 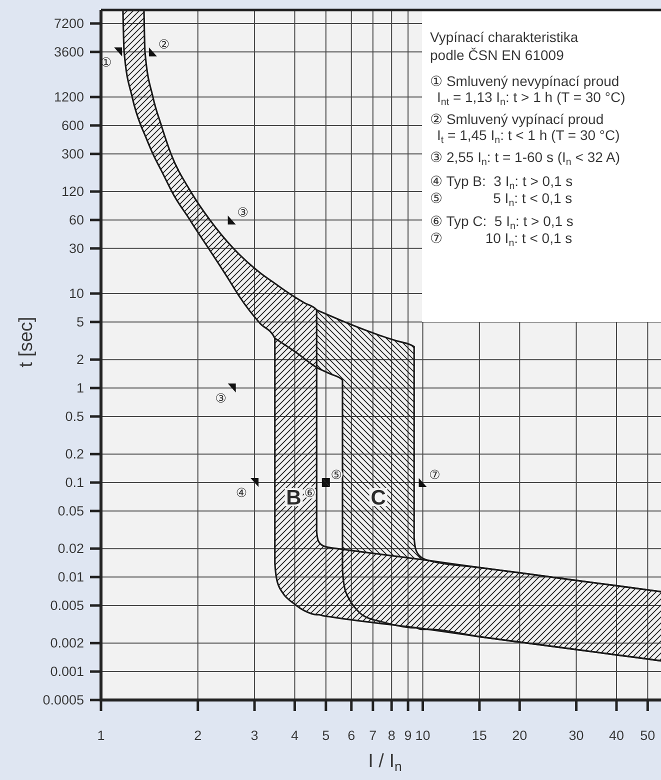 I want to click on y-tick-label: 120, so click(x=72, y=192).